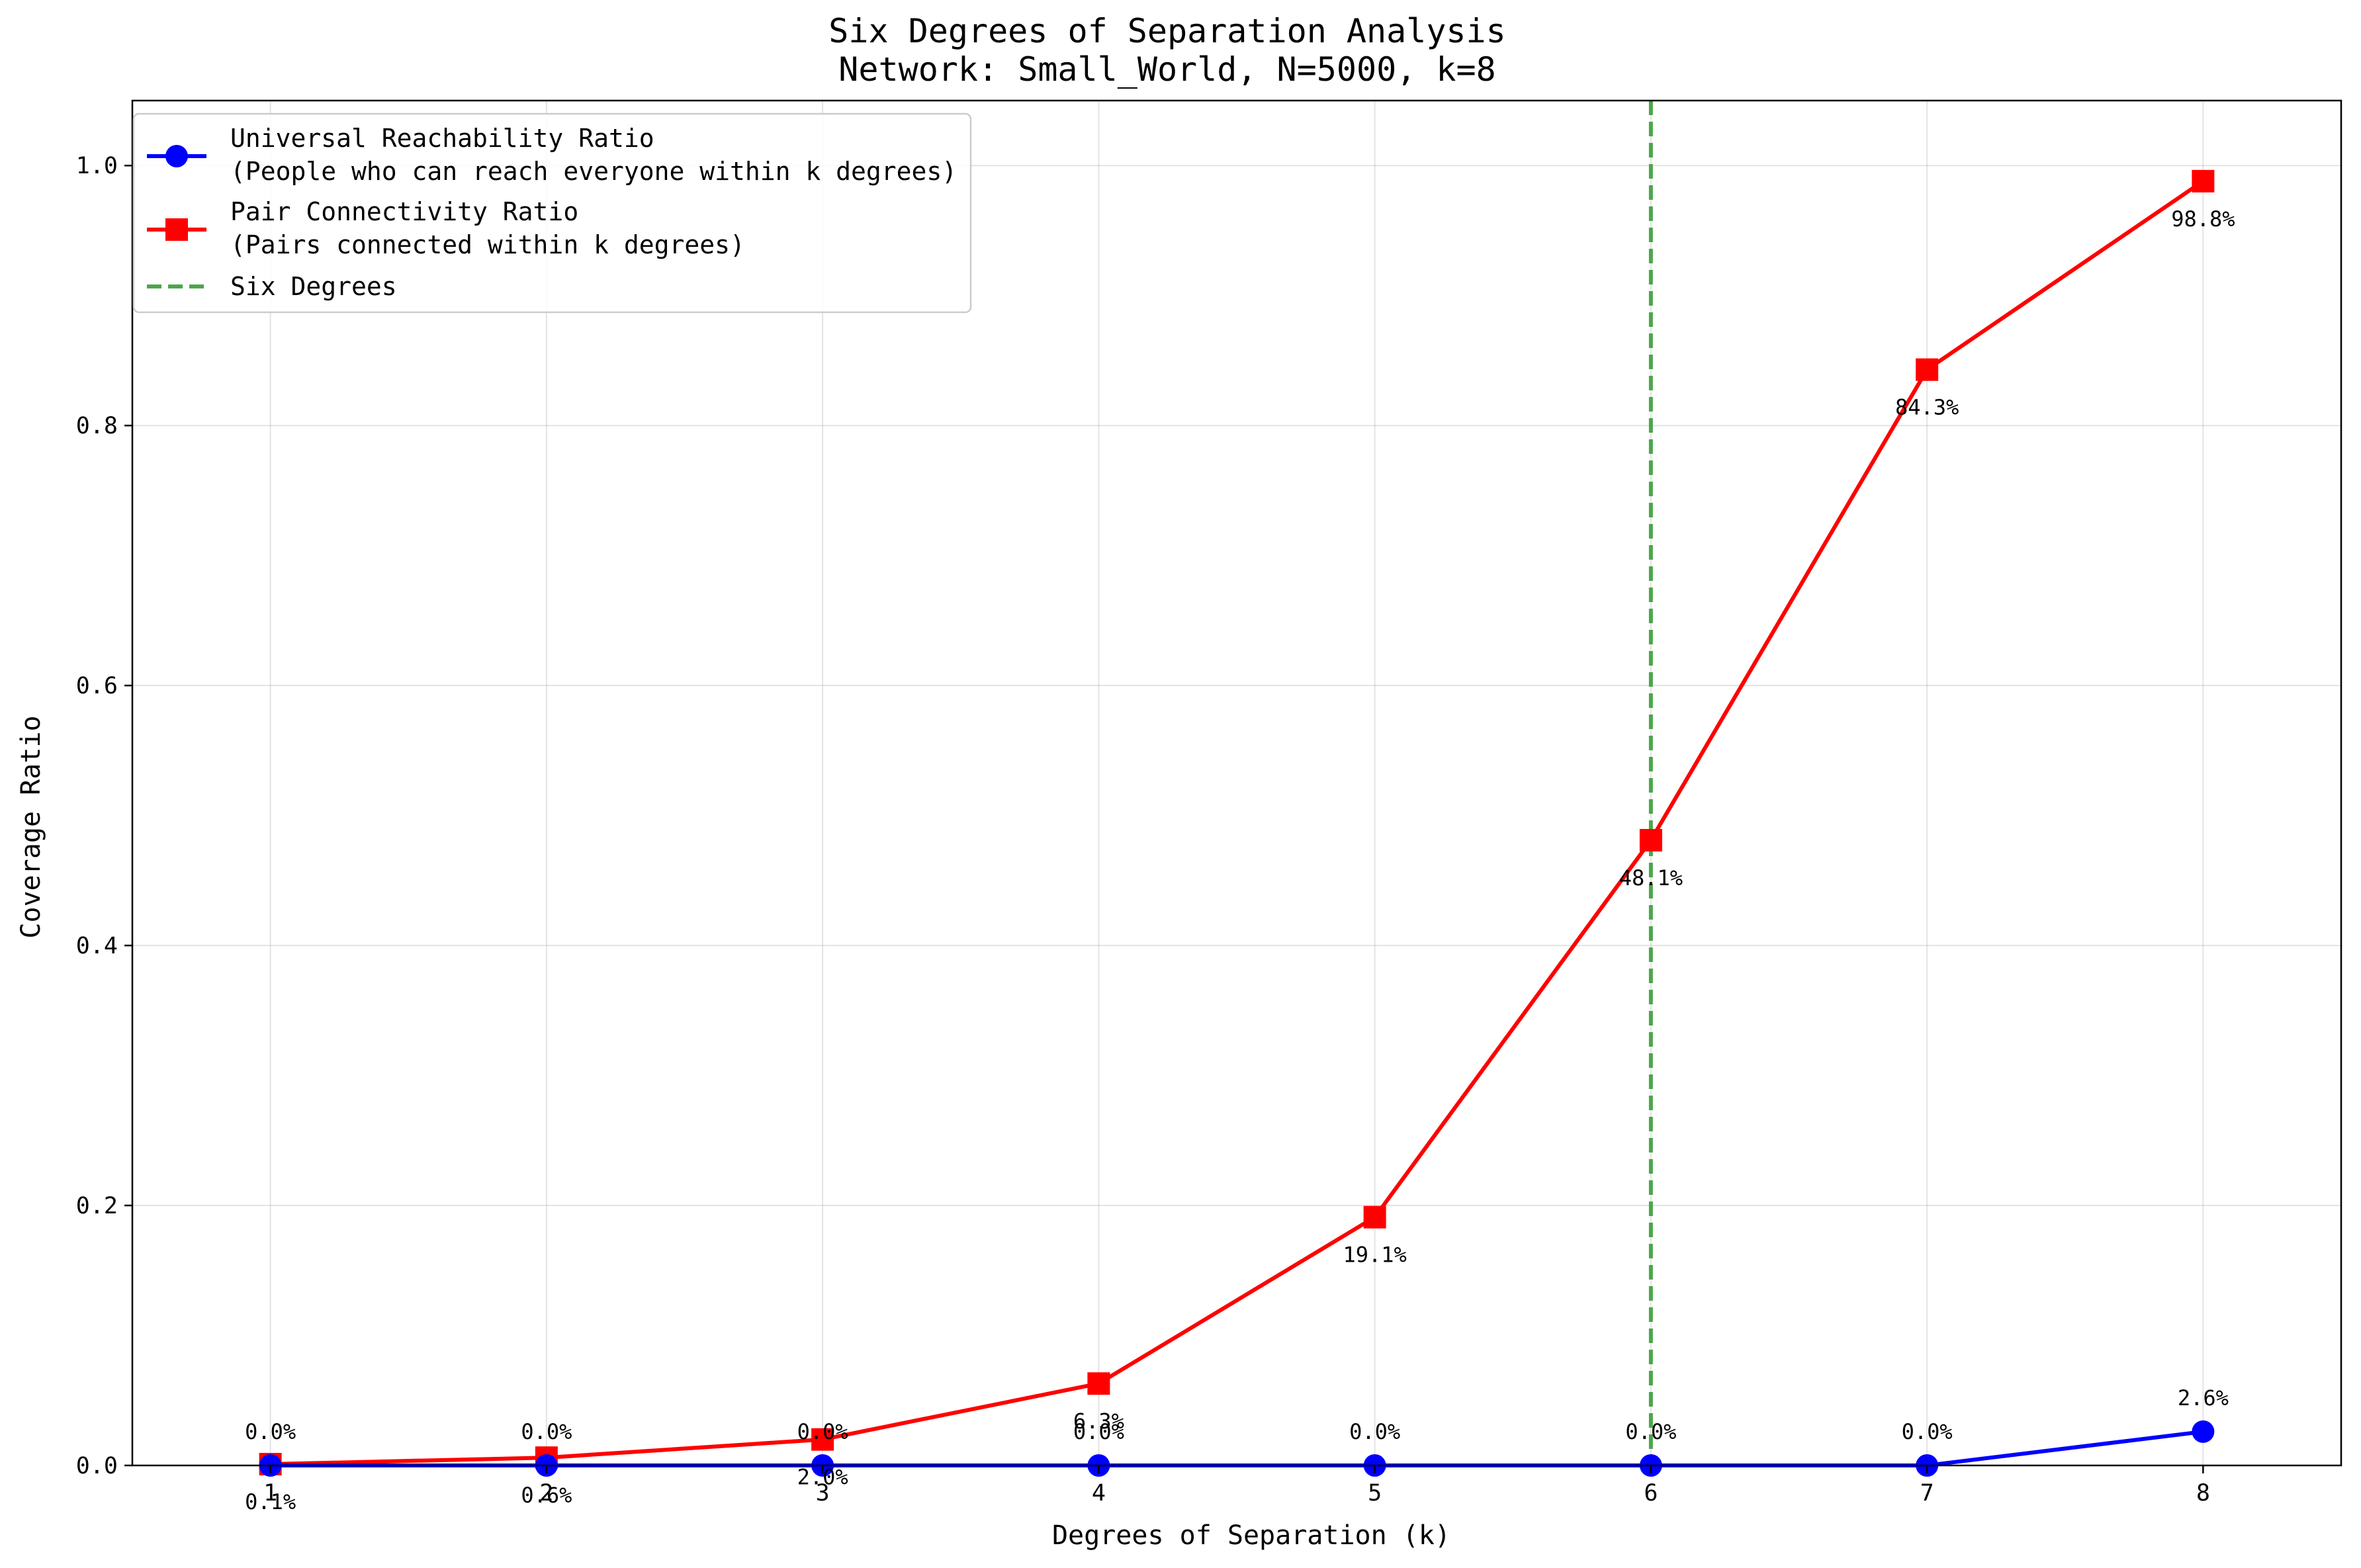 Image resolution: width=2361 pixels, height=1568 pixels. Describe the element at coordinates (176, 156) in the screenshot. I see `legend-marker-universal` at that location.